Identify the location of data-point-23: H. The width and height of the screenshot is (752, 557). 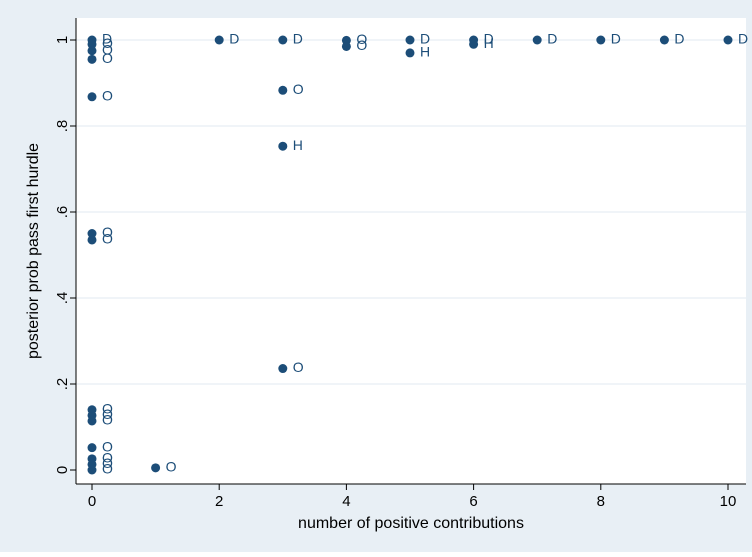
(417, 52).